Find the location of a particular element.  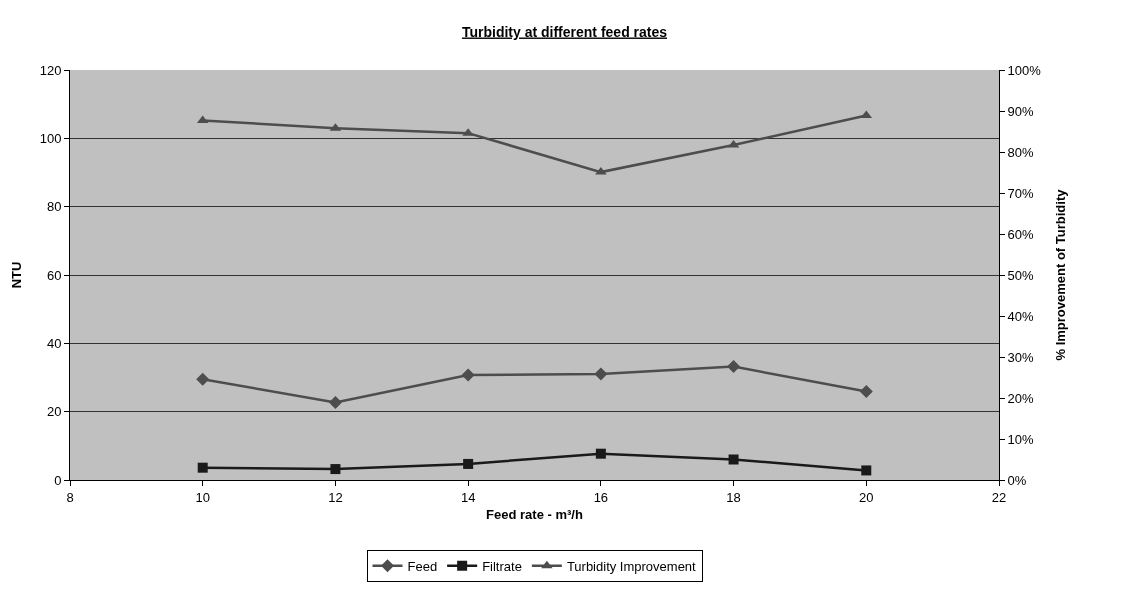

y-tick-label: 100 is located at coordinates (50, 138).